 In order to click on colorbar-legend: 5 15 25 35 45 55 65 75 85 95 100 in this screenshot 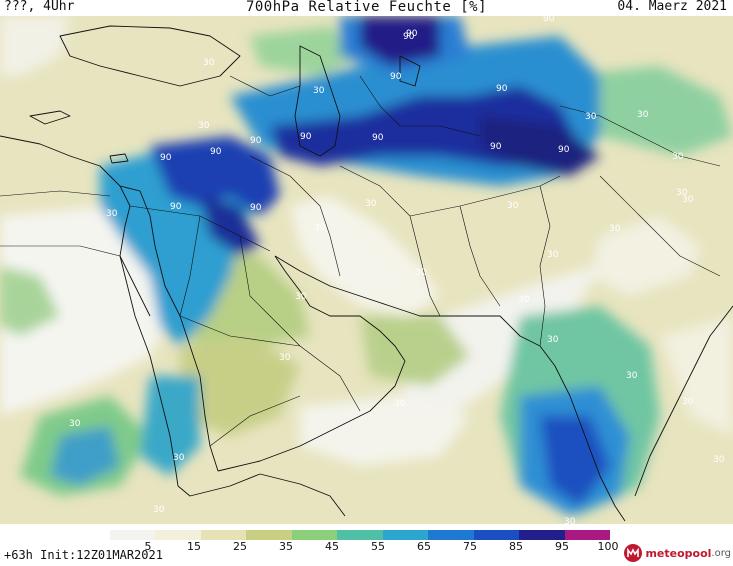, I will do `click(366, 546)`.